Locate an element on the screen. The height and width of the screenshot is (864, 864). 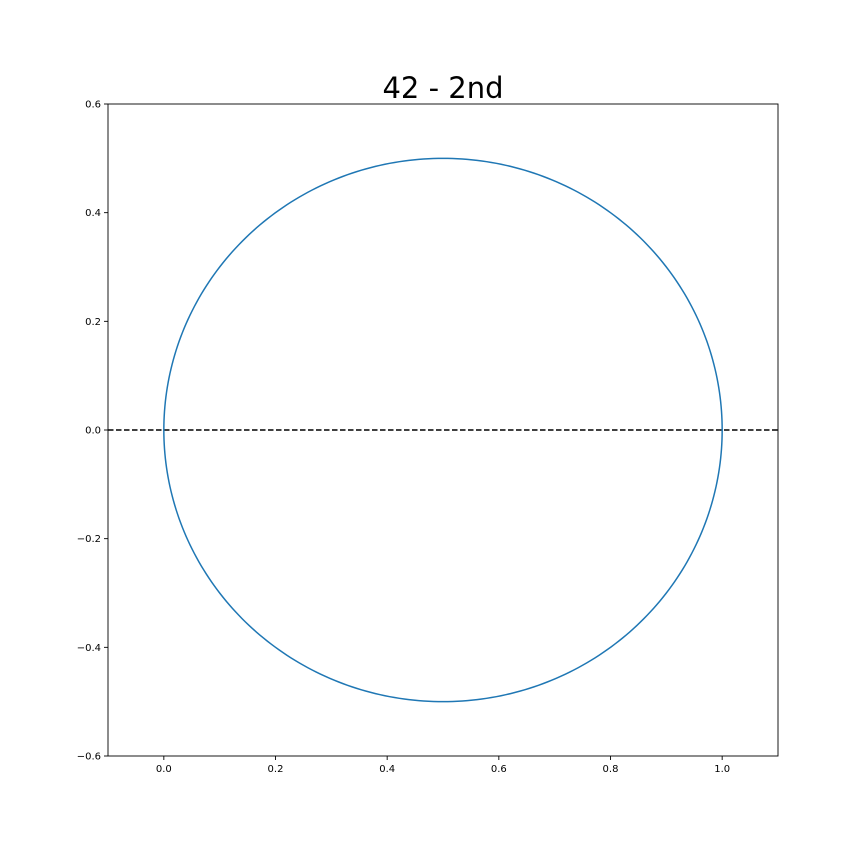
chart-title: 42 - 2nd is located at coordinates (442, 88).